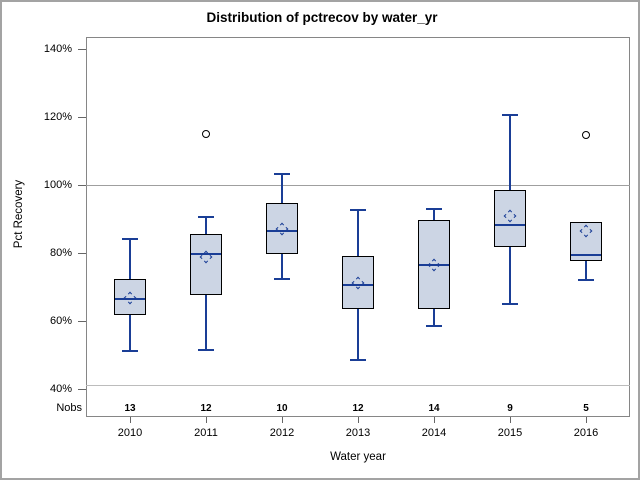  I want to click on x-axis-tick-label: 2013, so click(358, 433).